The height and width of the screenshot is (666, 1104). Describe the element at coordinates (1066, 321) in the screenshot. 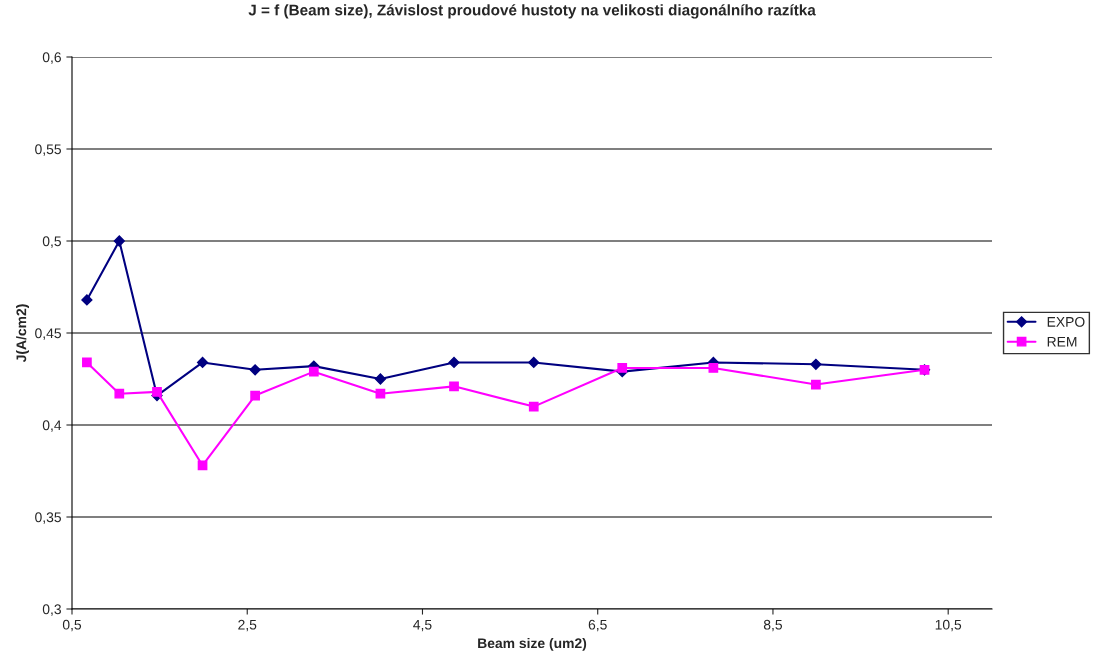

I see `legend-label: EXPO` at that location.